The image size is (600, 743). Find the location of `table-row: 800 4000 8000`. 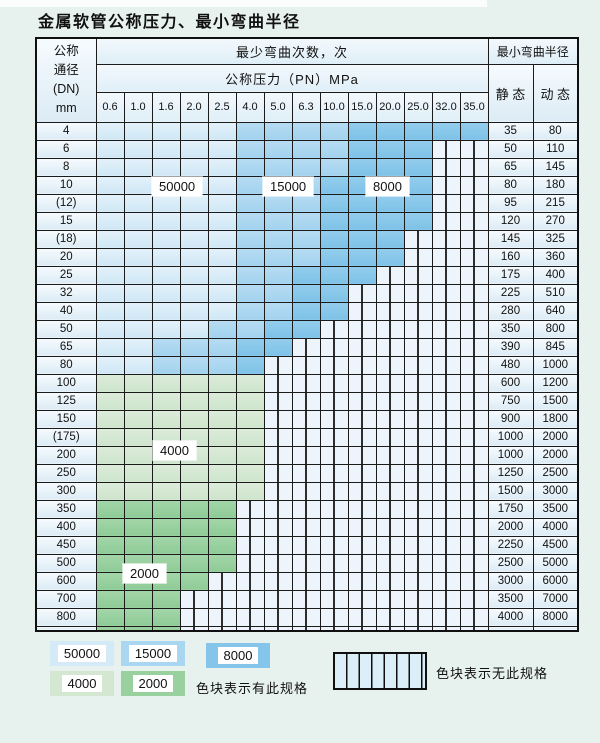

table-row: 800 4000 8000 is located at coordinates (307, 617).